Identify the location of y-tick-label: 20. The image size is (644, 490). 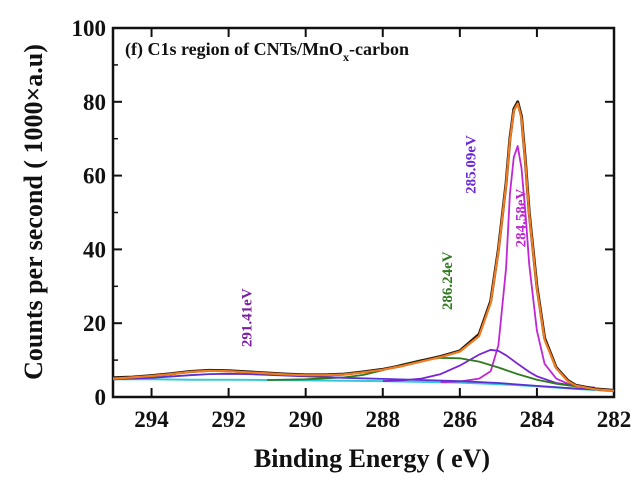
(94, 323).